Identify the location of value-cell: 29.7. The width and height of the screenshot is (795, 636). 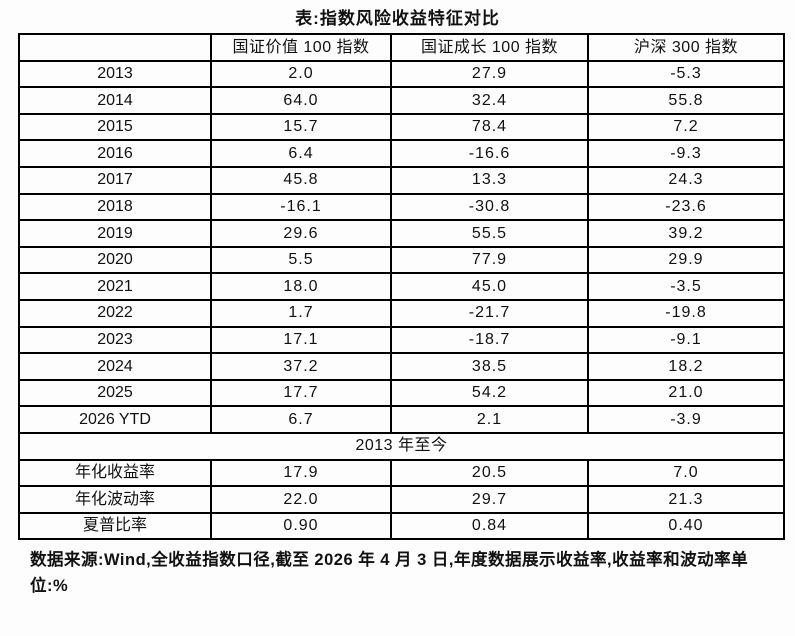
(489, 499).